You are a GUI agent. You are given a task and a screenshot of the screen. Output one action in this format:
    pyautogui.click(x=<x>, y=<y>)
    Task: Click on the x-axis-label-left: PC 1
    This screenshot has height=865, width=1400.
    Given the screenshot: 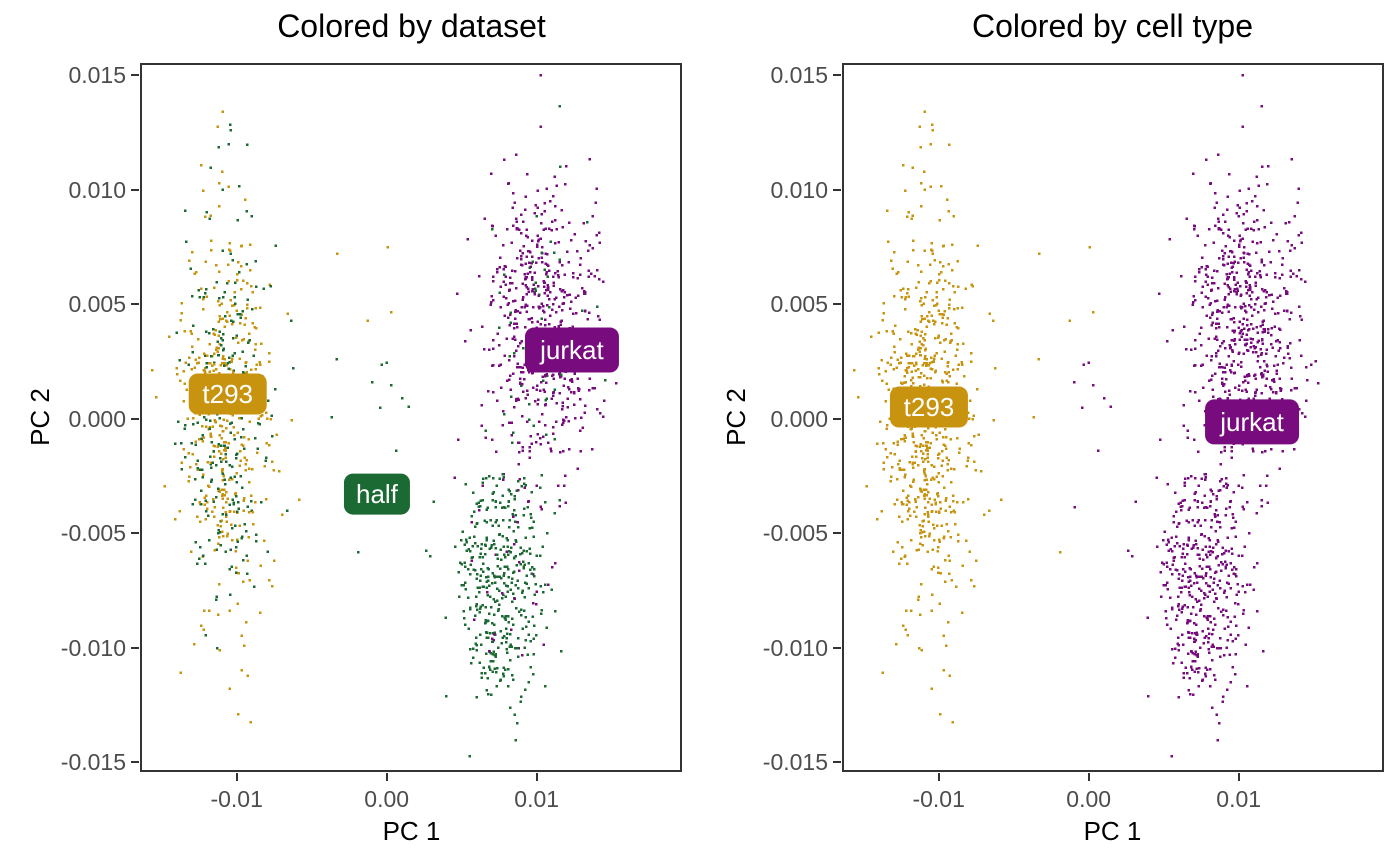 What is the action you would take?
    pyautogui.click(x=411, y=831)
    